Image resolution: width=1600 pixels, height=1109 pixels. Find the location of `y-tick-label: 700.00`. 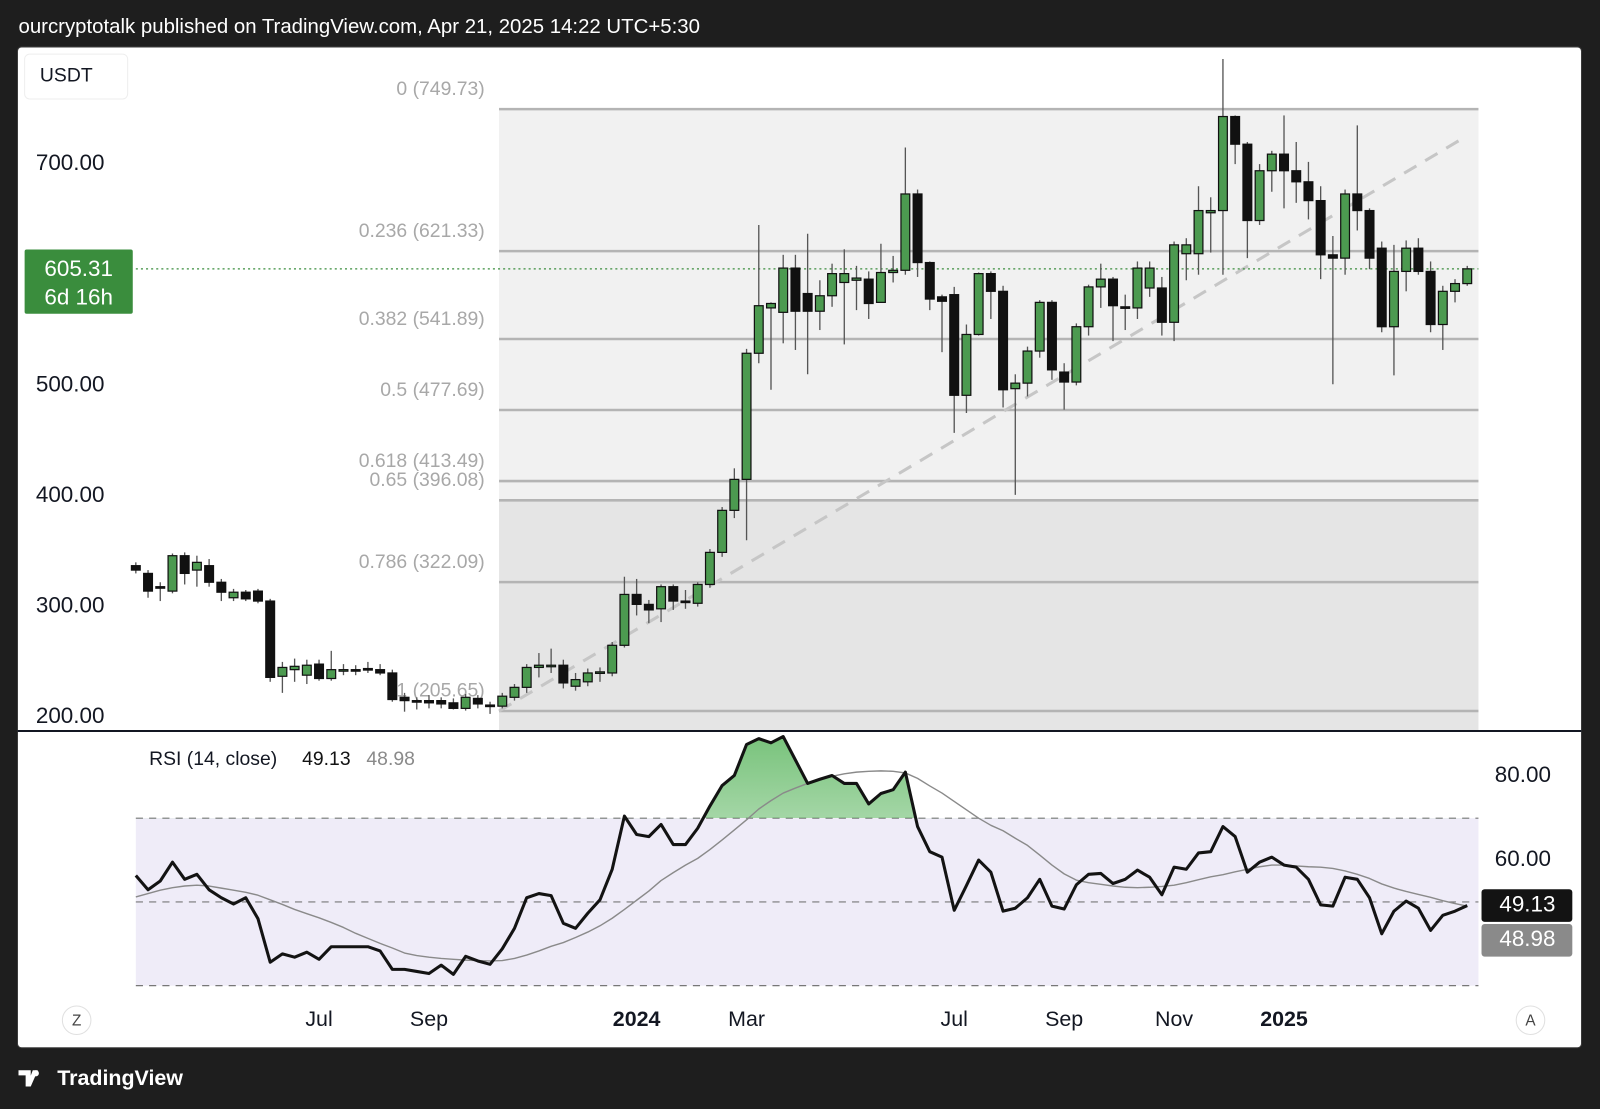

y-tick-label: 700.00 is located at coordinates (70, 162).